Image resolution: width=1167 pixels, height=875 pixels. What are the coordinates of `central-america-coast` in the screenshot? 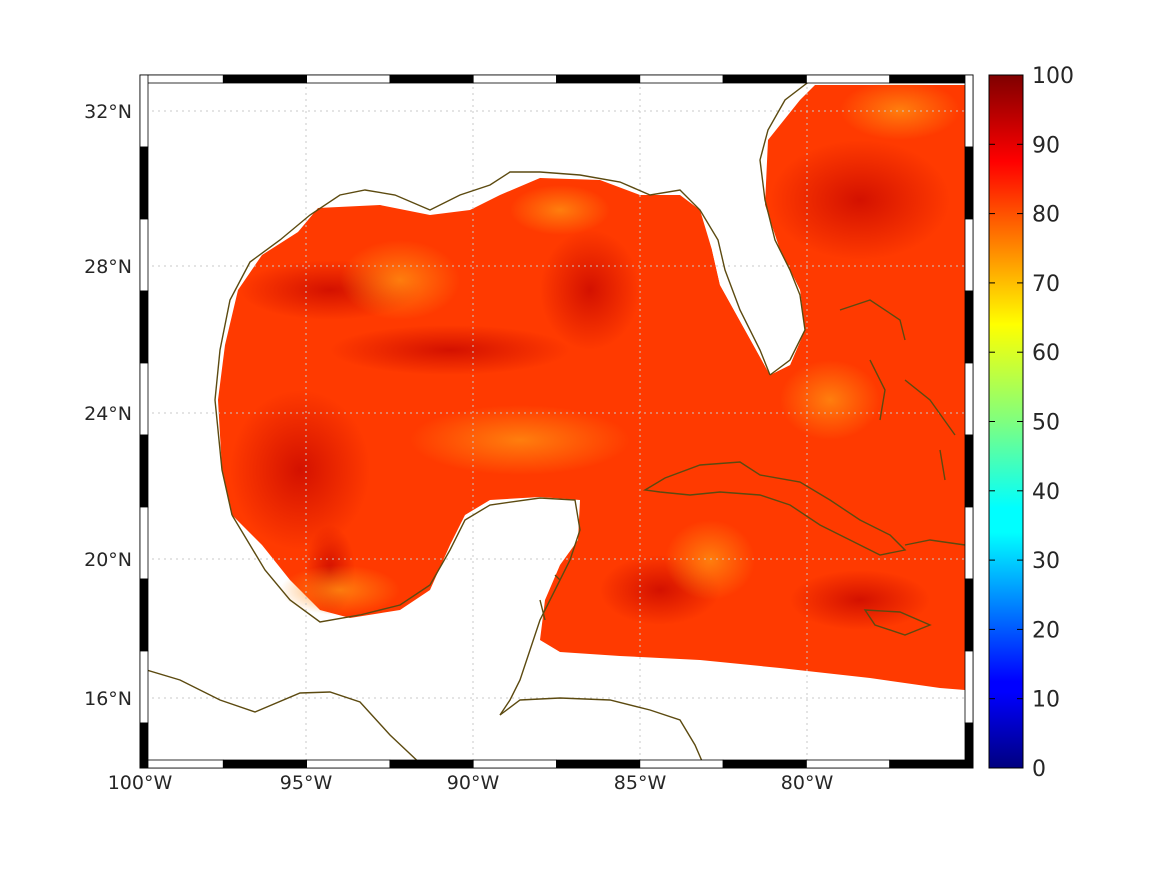 It's located at (283, 717).